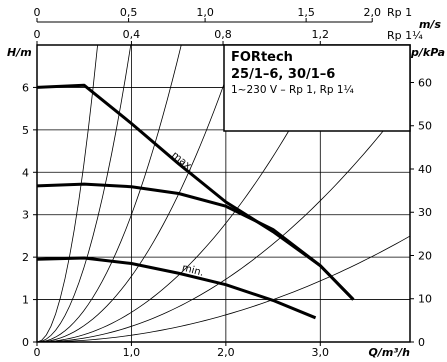 The height and width of the screenshot is (362, 447). I want to click on y-right-tick-label: 50, so click(425, 126).